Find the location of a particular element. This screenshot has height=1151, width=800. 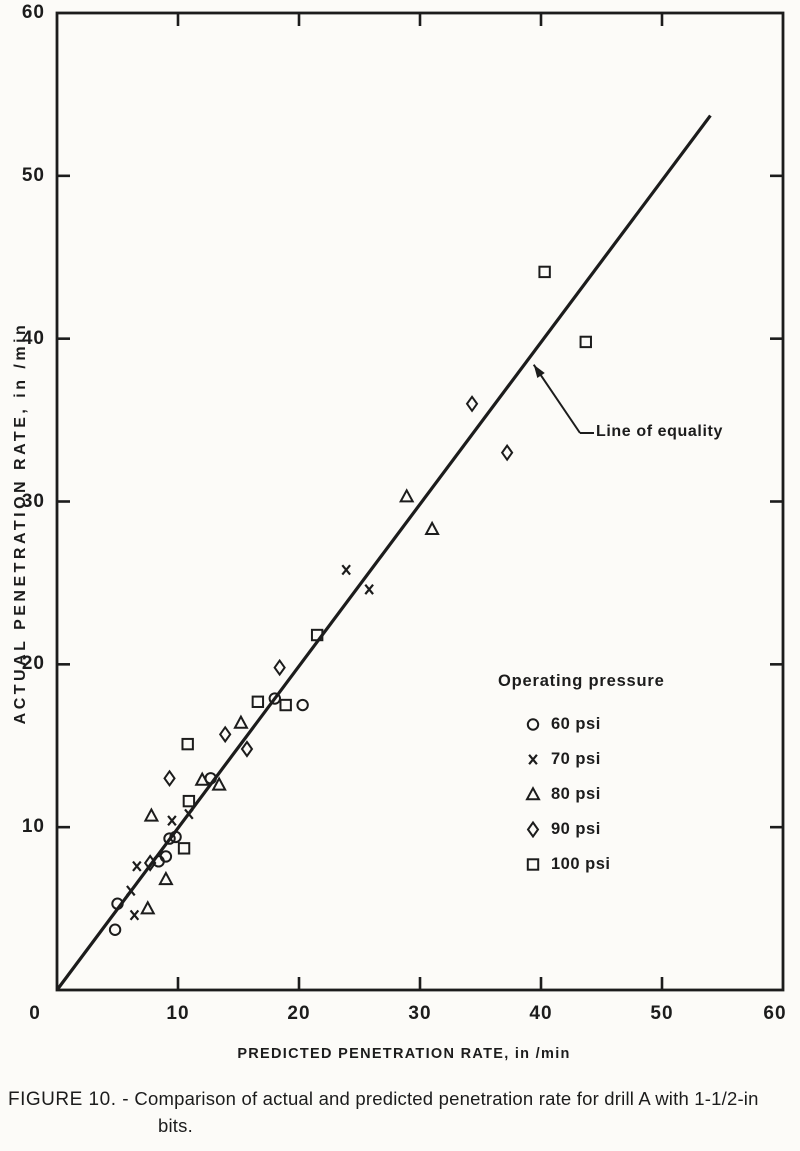

x-axis-title: PREDICTED PENETRATION RATE, in /min is located at coordinates (404, 1054).